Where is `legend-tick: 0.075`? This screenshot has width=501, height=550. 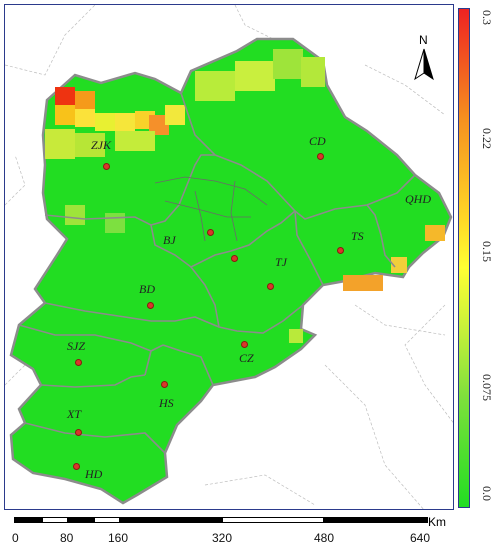
legend-tick: 0.075 is located at coordinates (487, 387).